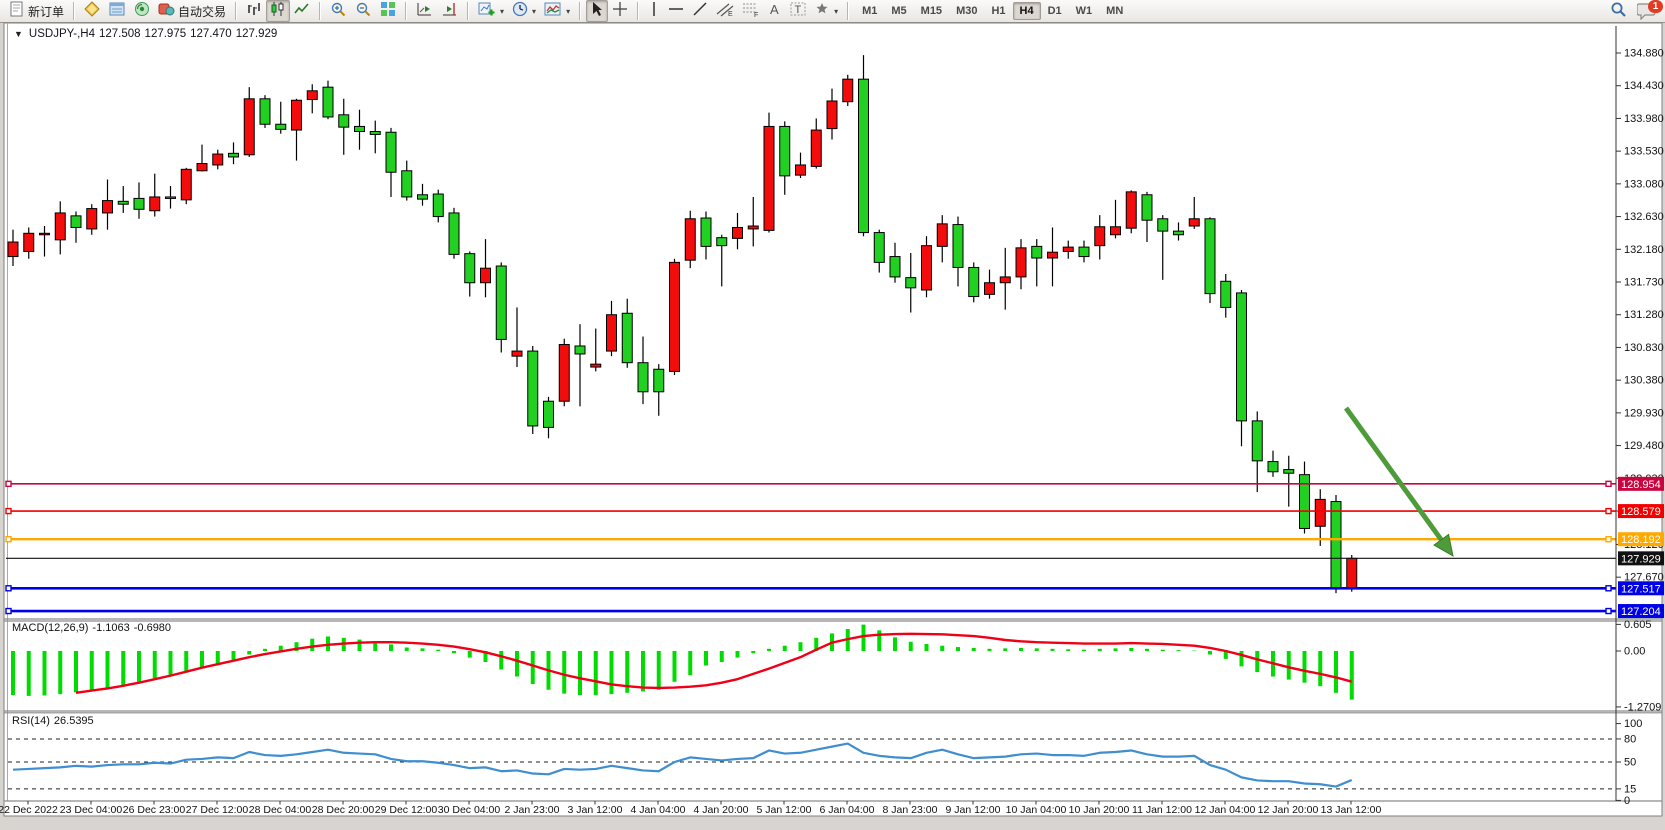 The image size is (1665, 830). Describe the element at coordinates (870, 11) in the screenshot. I see `timeframe-m1-button: M1` at that location.